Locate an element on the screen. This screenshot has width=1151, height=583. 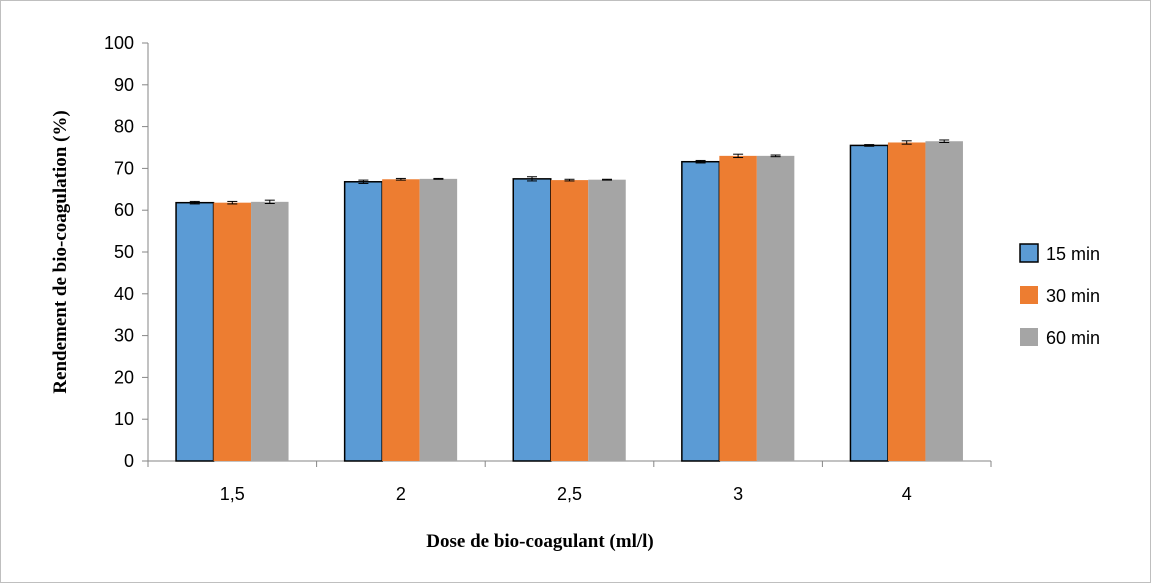
y-tick-label: 60 is located at coordinates (124, 210).